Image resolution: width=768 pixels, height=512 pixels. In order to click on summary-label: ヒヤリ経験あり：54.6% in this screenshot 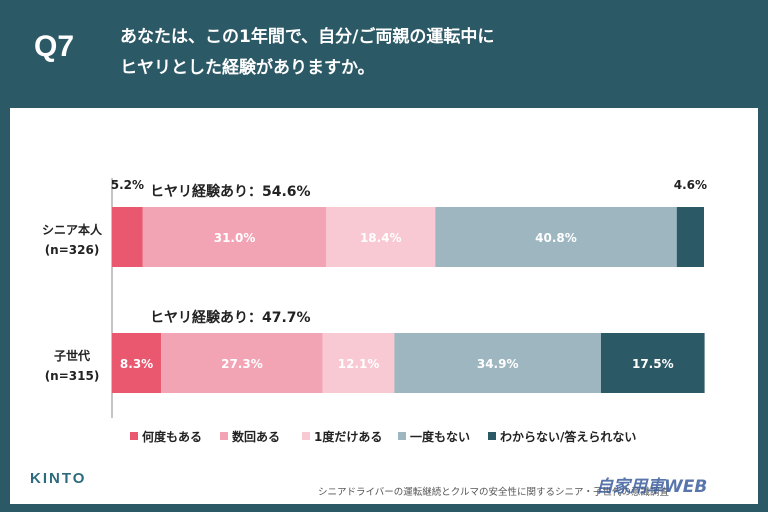, I will do `click(230, 191)`.